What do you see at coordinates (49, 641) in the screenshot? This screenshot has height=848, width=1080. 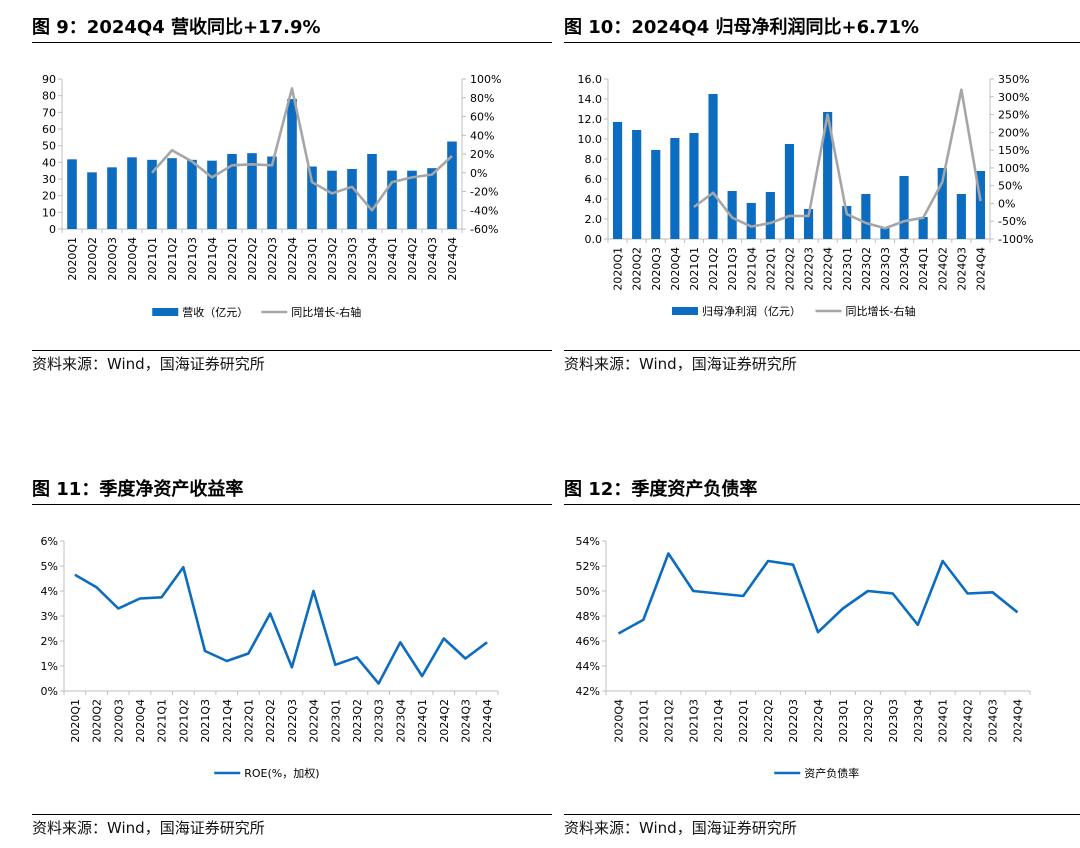 I see `y-tick-label-left: 2%` at bounding box center [49, 641].